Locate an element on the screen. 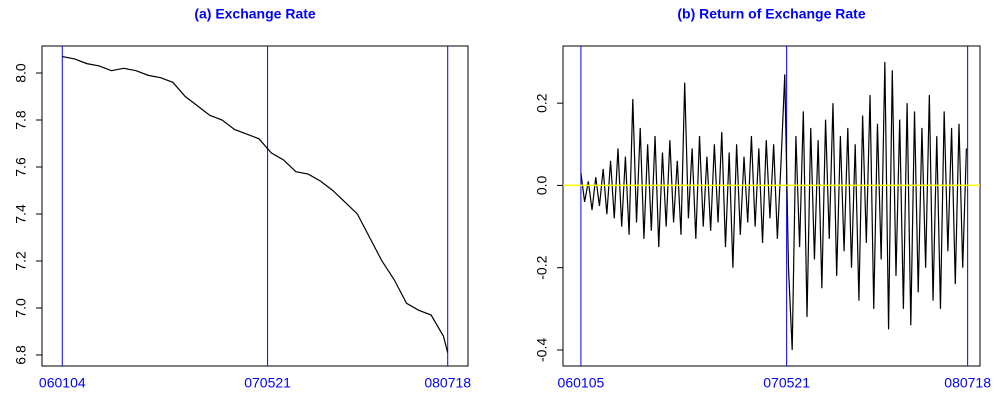  y-tick-label: 0.2 is located at coordinates (542, 103).